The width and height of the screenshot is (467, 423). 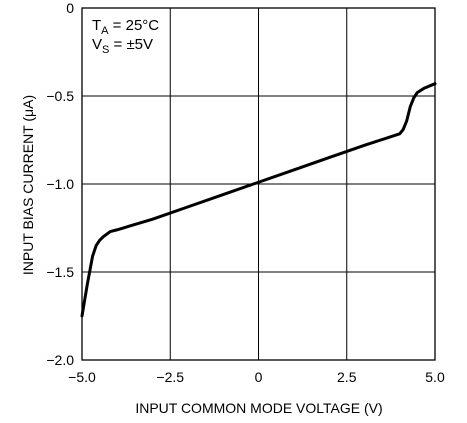 I want to click on annotation-supply-sub: S, so click(x=105, y=50).